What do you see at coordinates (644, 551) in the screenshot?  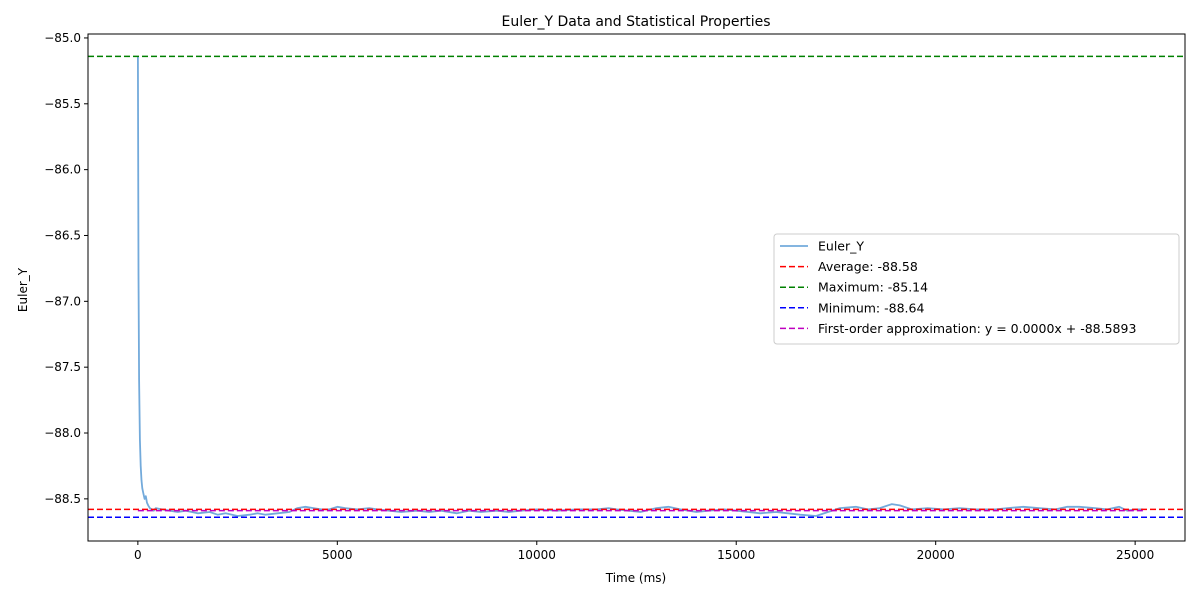 I see `x-axis-ticks: 0 5000 10000 15000 20000 25000` at bounding box center [644, 551].